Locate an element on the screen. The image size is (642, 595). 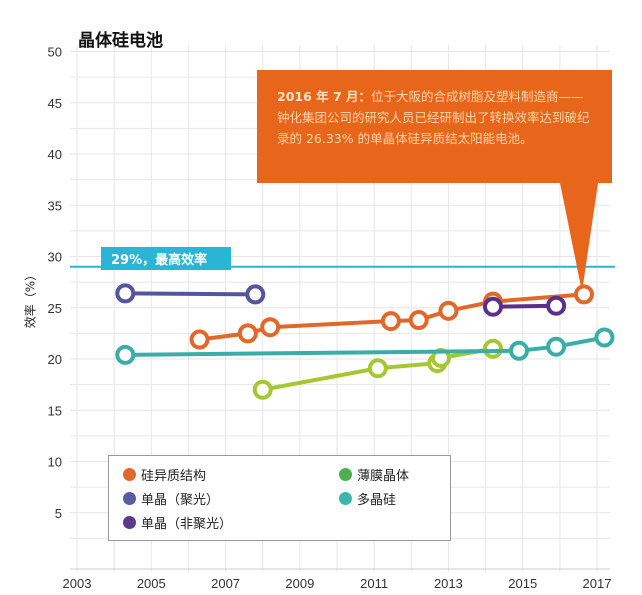
x-tick-label: 2007 is located at coordinates (225, 583).